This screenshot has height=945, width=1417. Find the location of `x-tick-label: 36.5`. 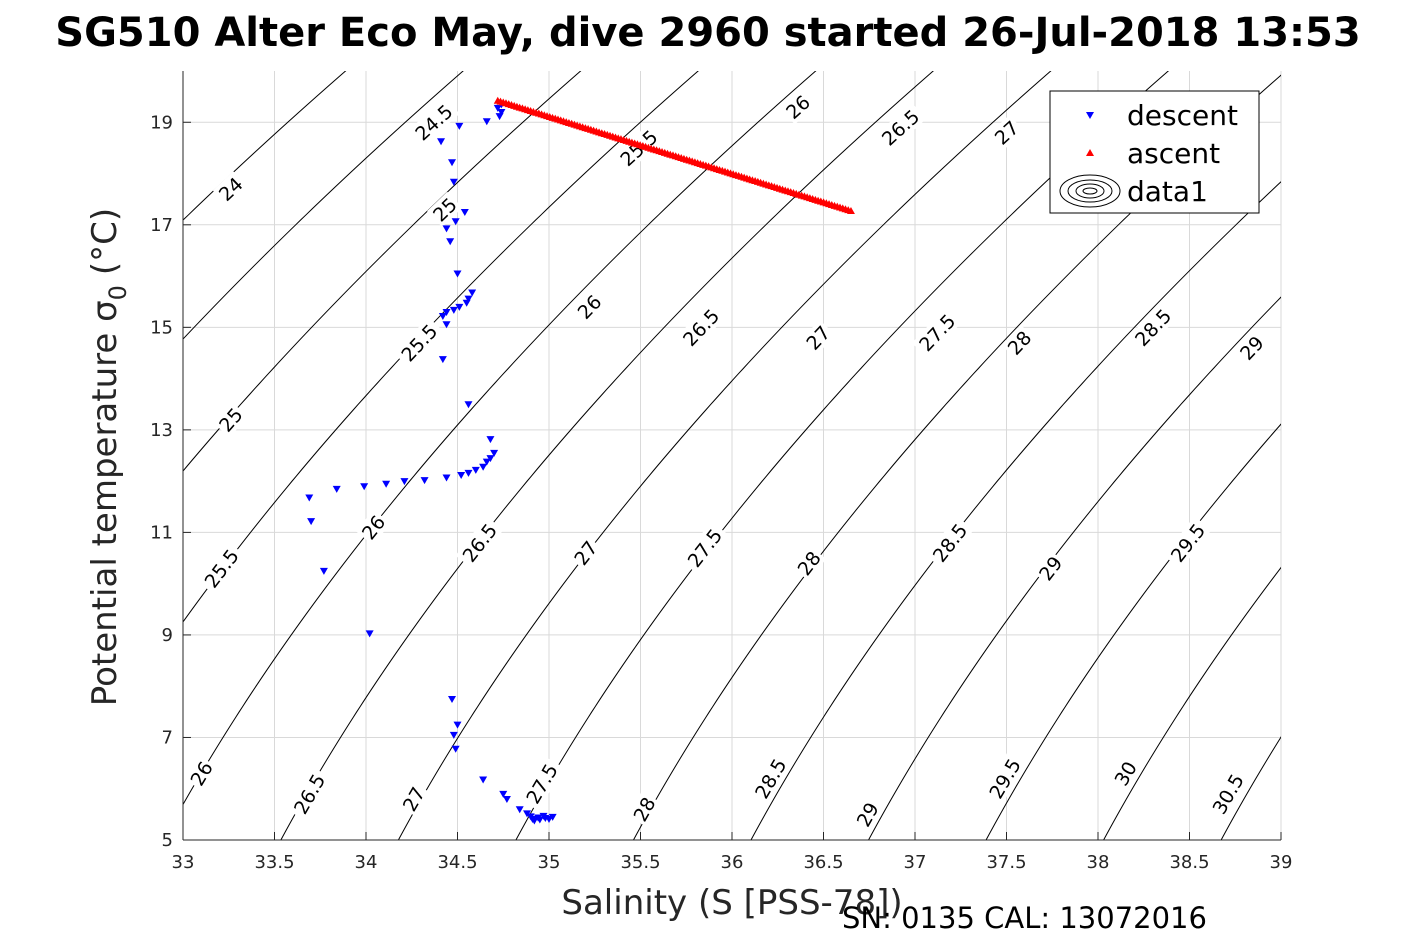

x-tick-label: 36.5 is located at coordinates (823, 862).